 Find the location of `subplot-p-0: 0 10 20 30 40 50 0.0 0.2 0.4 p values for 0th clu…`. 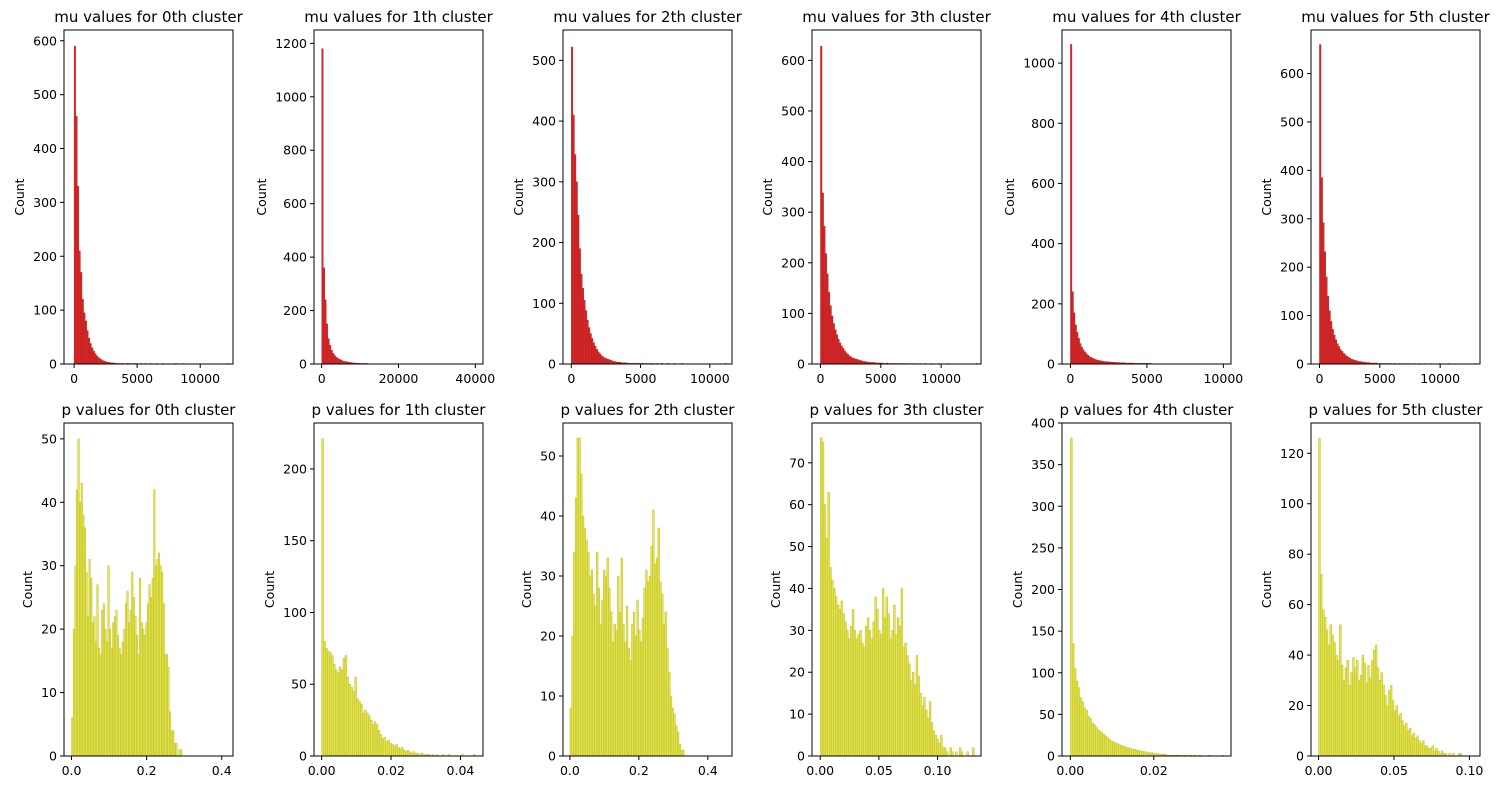

subplot-p-0: 0 10 20 30 40 50 0.0 0.2 0.4 p values for 0th clu… is located at coordinates (128, 589).